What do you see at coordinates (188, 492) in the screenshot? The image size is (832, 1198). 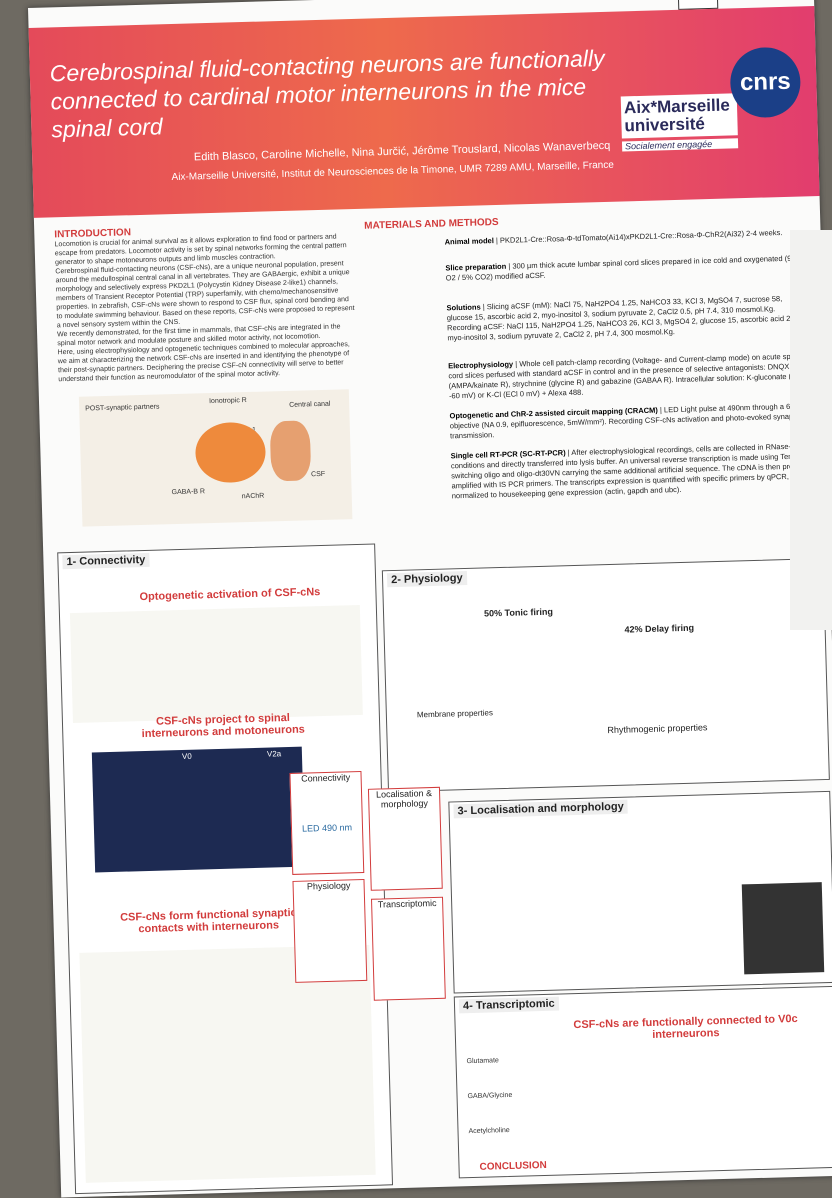 I see `figure-label: GABA-B R` at bounding box center [188, 492].